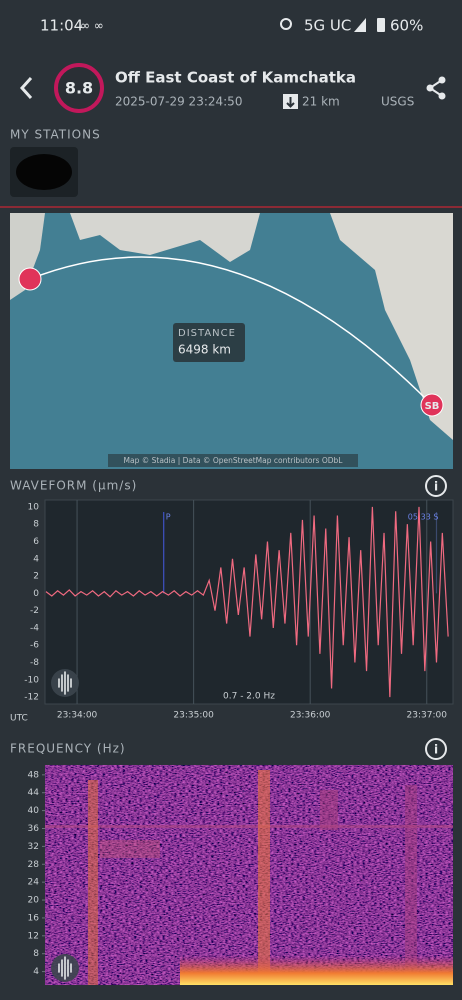 The height and width of the screenshot is (1000, 462). What do you see at coordinates (34, 628) in the screenshot?
I see `y-tick-label: -4` at bounding box center [34, 628].